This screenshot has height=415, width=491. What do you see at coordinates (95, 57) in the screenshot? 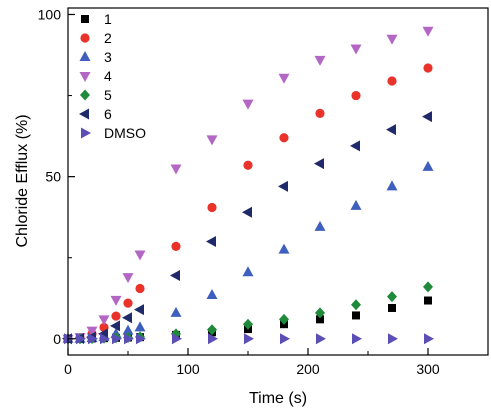
I see `legend-item: 3` at bounding box center [95, 57].